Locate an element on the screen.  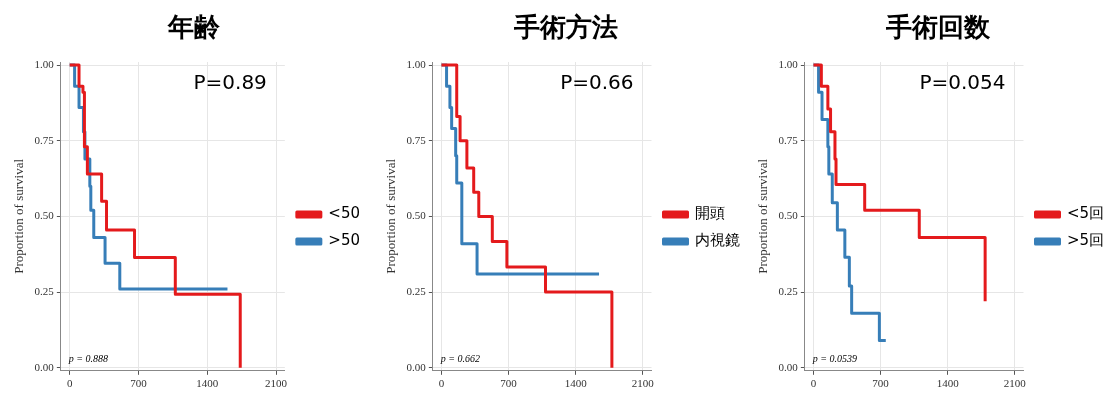
legend-label: >50 is located at coordinates (344, 240).